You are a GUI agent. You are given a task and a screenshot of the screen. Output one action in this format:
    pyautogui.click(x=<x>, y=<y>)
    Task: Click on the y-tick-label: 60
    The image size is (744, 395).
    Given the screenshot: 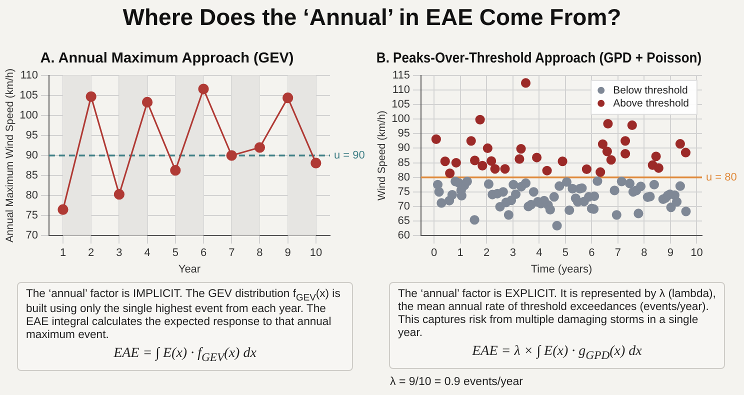 What is the action you would take?
    pyautogui.click(x=404, y=236)
    